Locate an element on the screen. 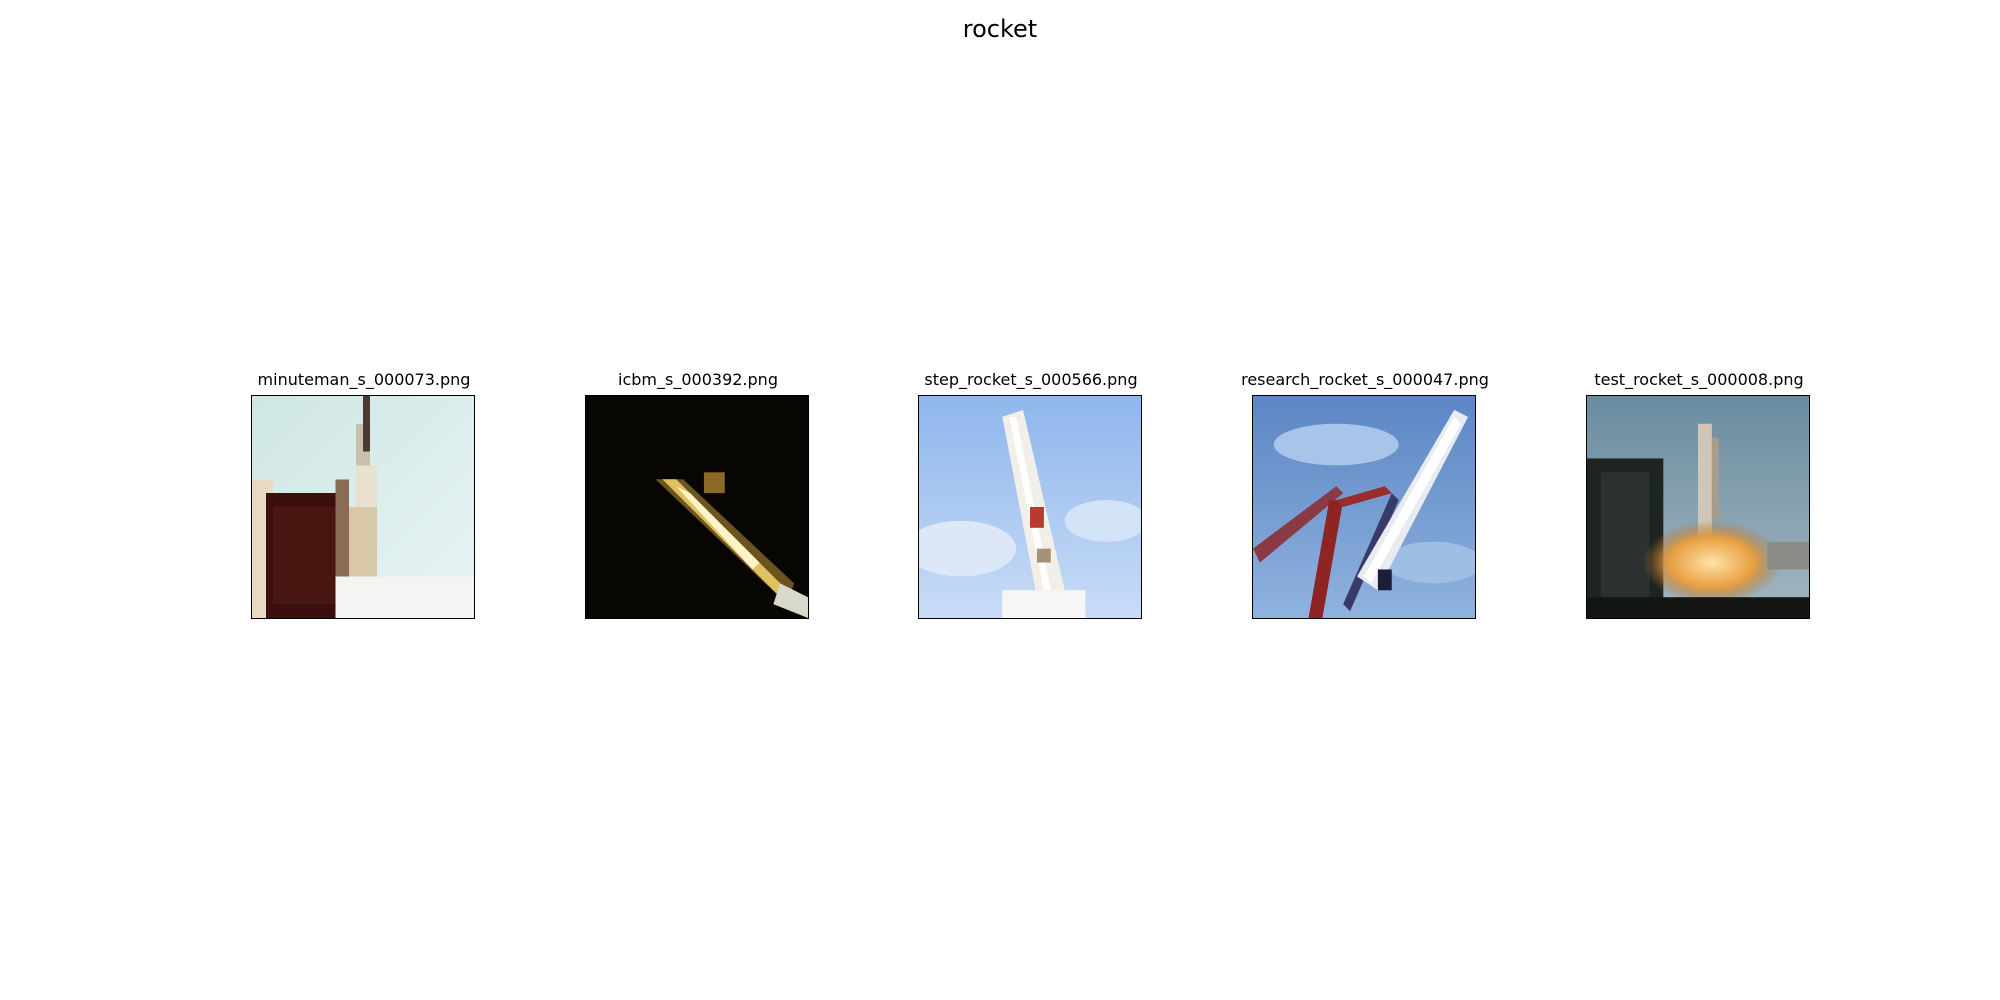 This screenshot has width=2000, height=1000. figure-title: rocket is located at coordinates (1000, 29).